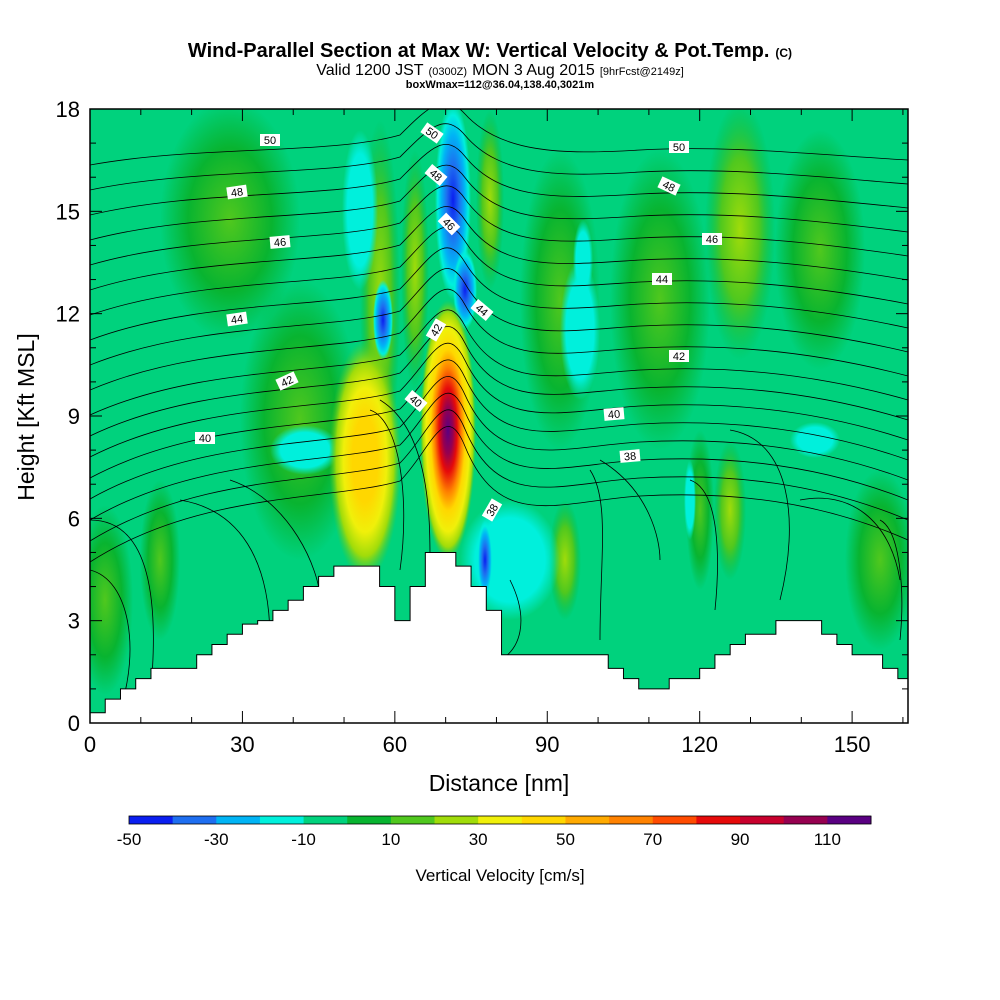 The image size is (1000, 1000). I want to click on colorbar-tick-label: 50, so click(565, 839).